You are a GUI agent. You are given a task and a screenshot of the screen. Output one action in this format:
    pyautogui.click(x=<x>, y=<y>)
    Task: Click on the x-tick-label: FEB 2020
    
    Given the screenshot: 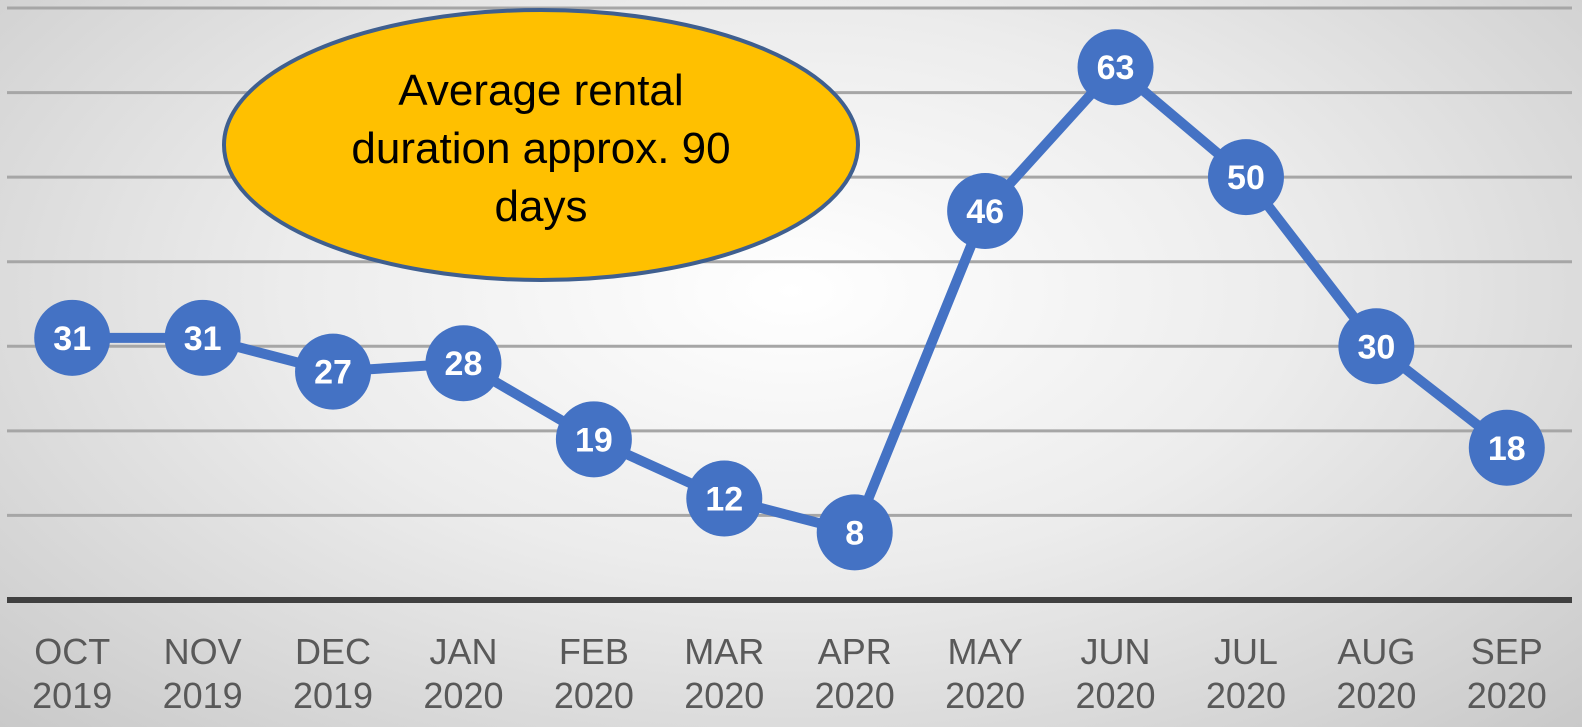 What is the action you would take?
    pyautogui.click(x=593, y=673)
    